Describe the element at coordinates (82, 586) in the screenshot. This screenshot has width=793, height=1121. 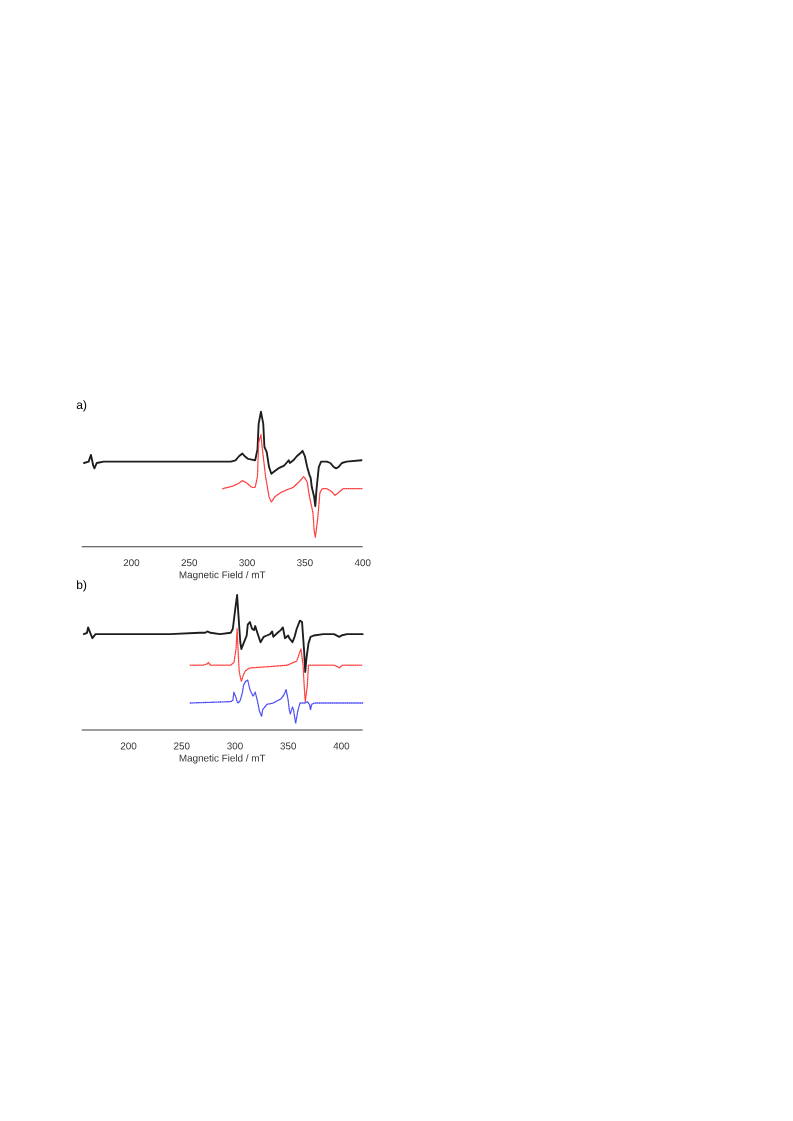
I see `chart-title: b)` at that location.